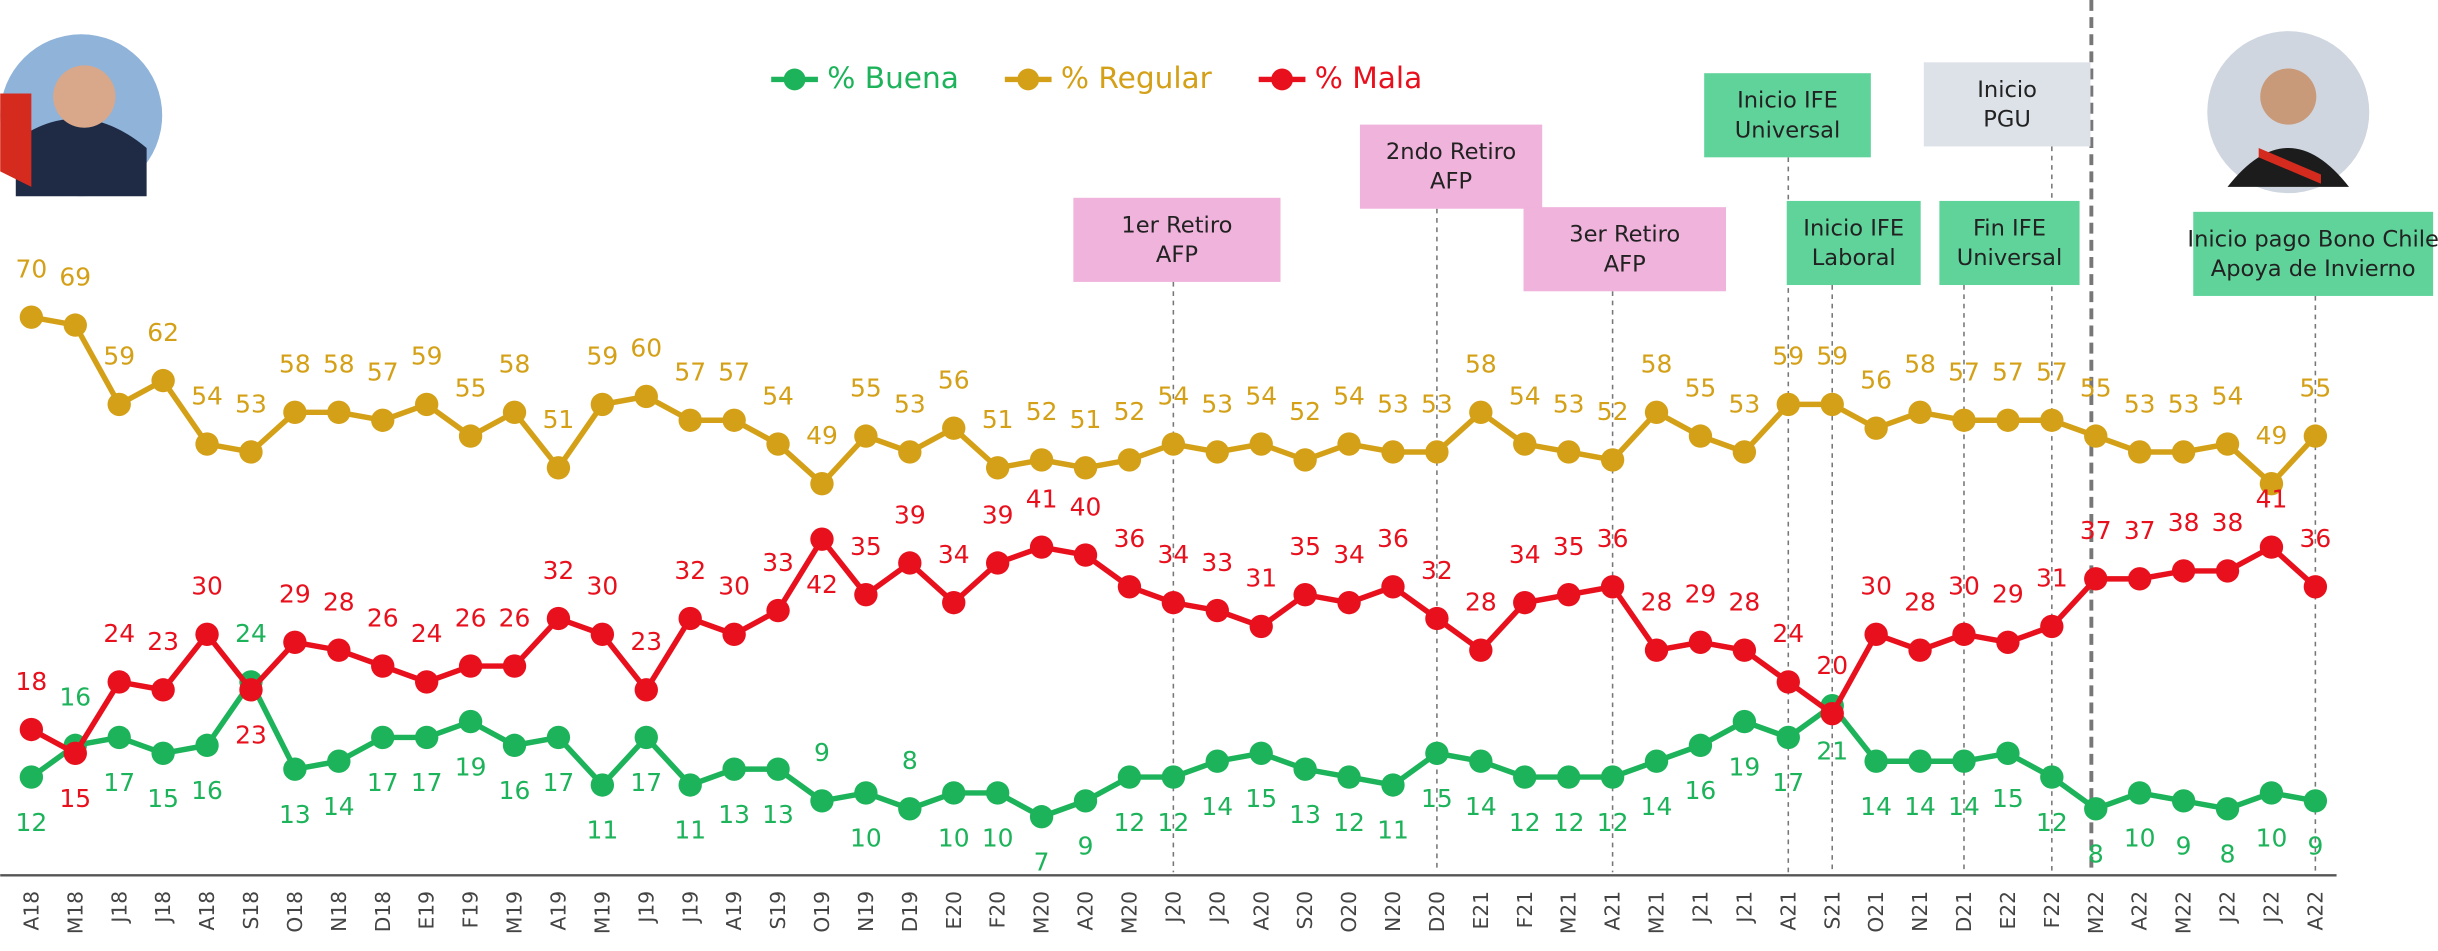 The height and width of the screenshot is (951, 2438). What do you see at coordinates (1657, 364) in the screenshot?
I see `data-label: 58` at bounding box center [1657, 364].